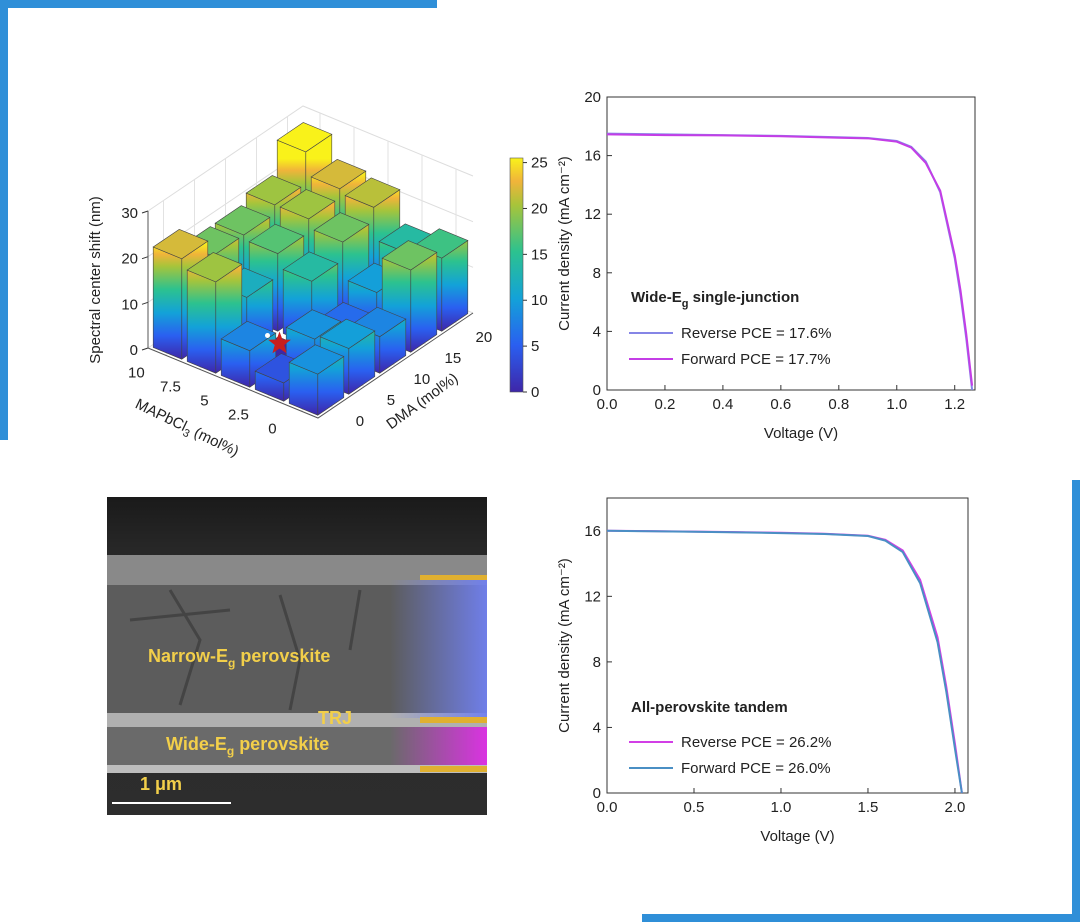  I want to click on colorbar-tick-label: 5, so click(535, 346).